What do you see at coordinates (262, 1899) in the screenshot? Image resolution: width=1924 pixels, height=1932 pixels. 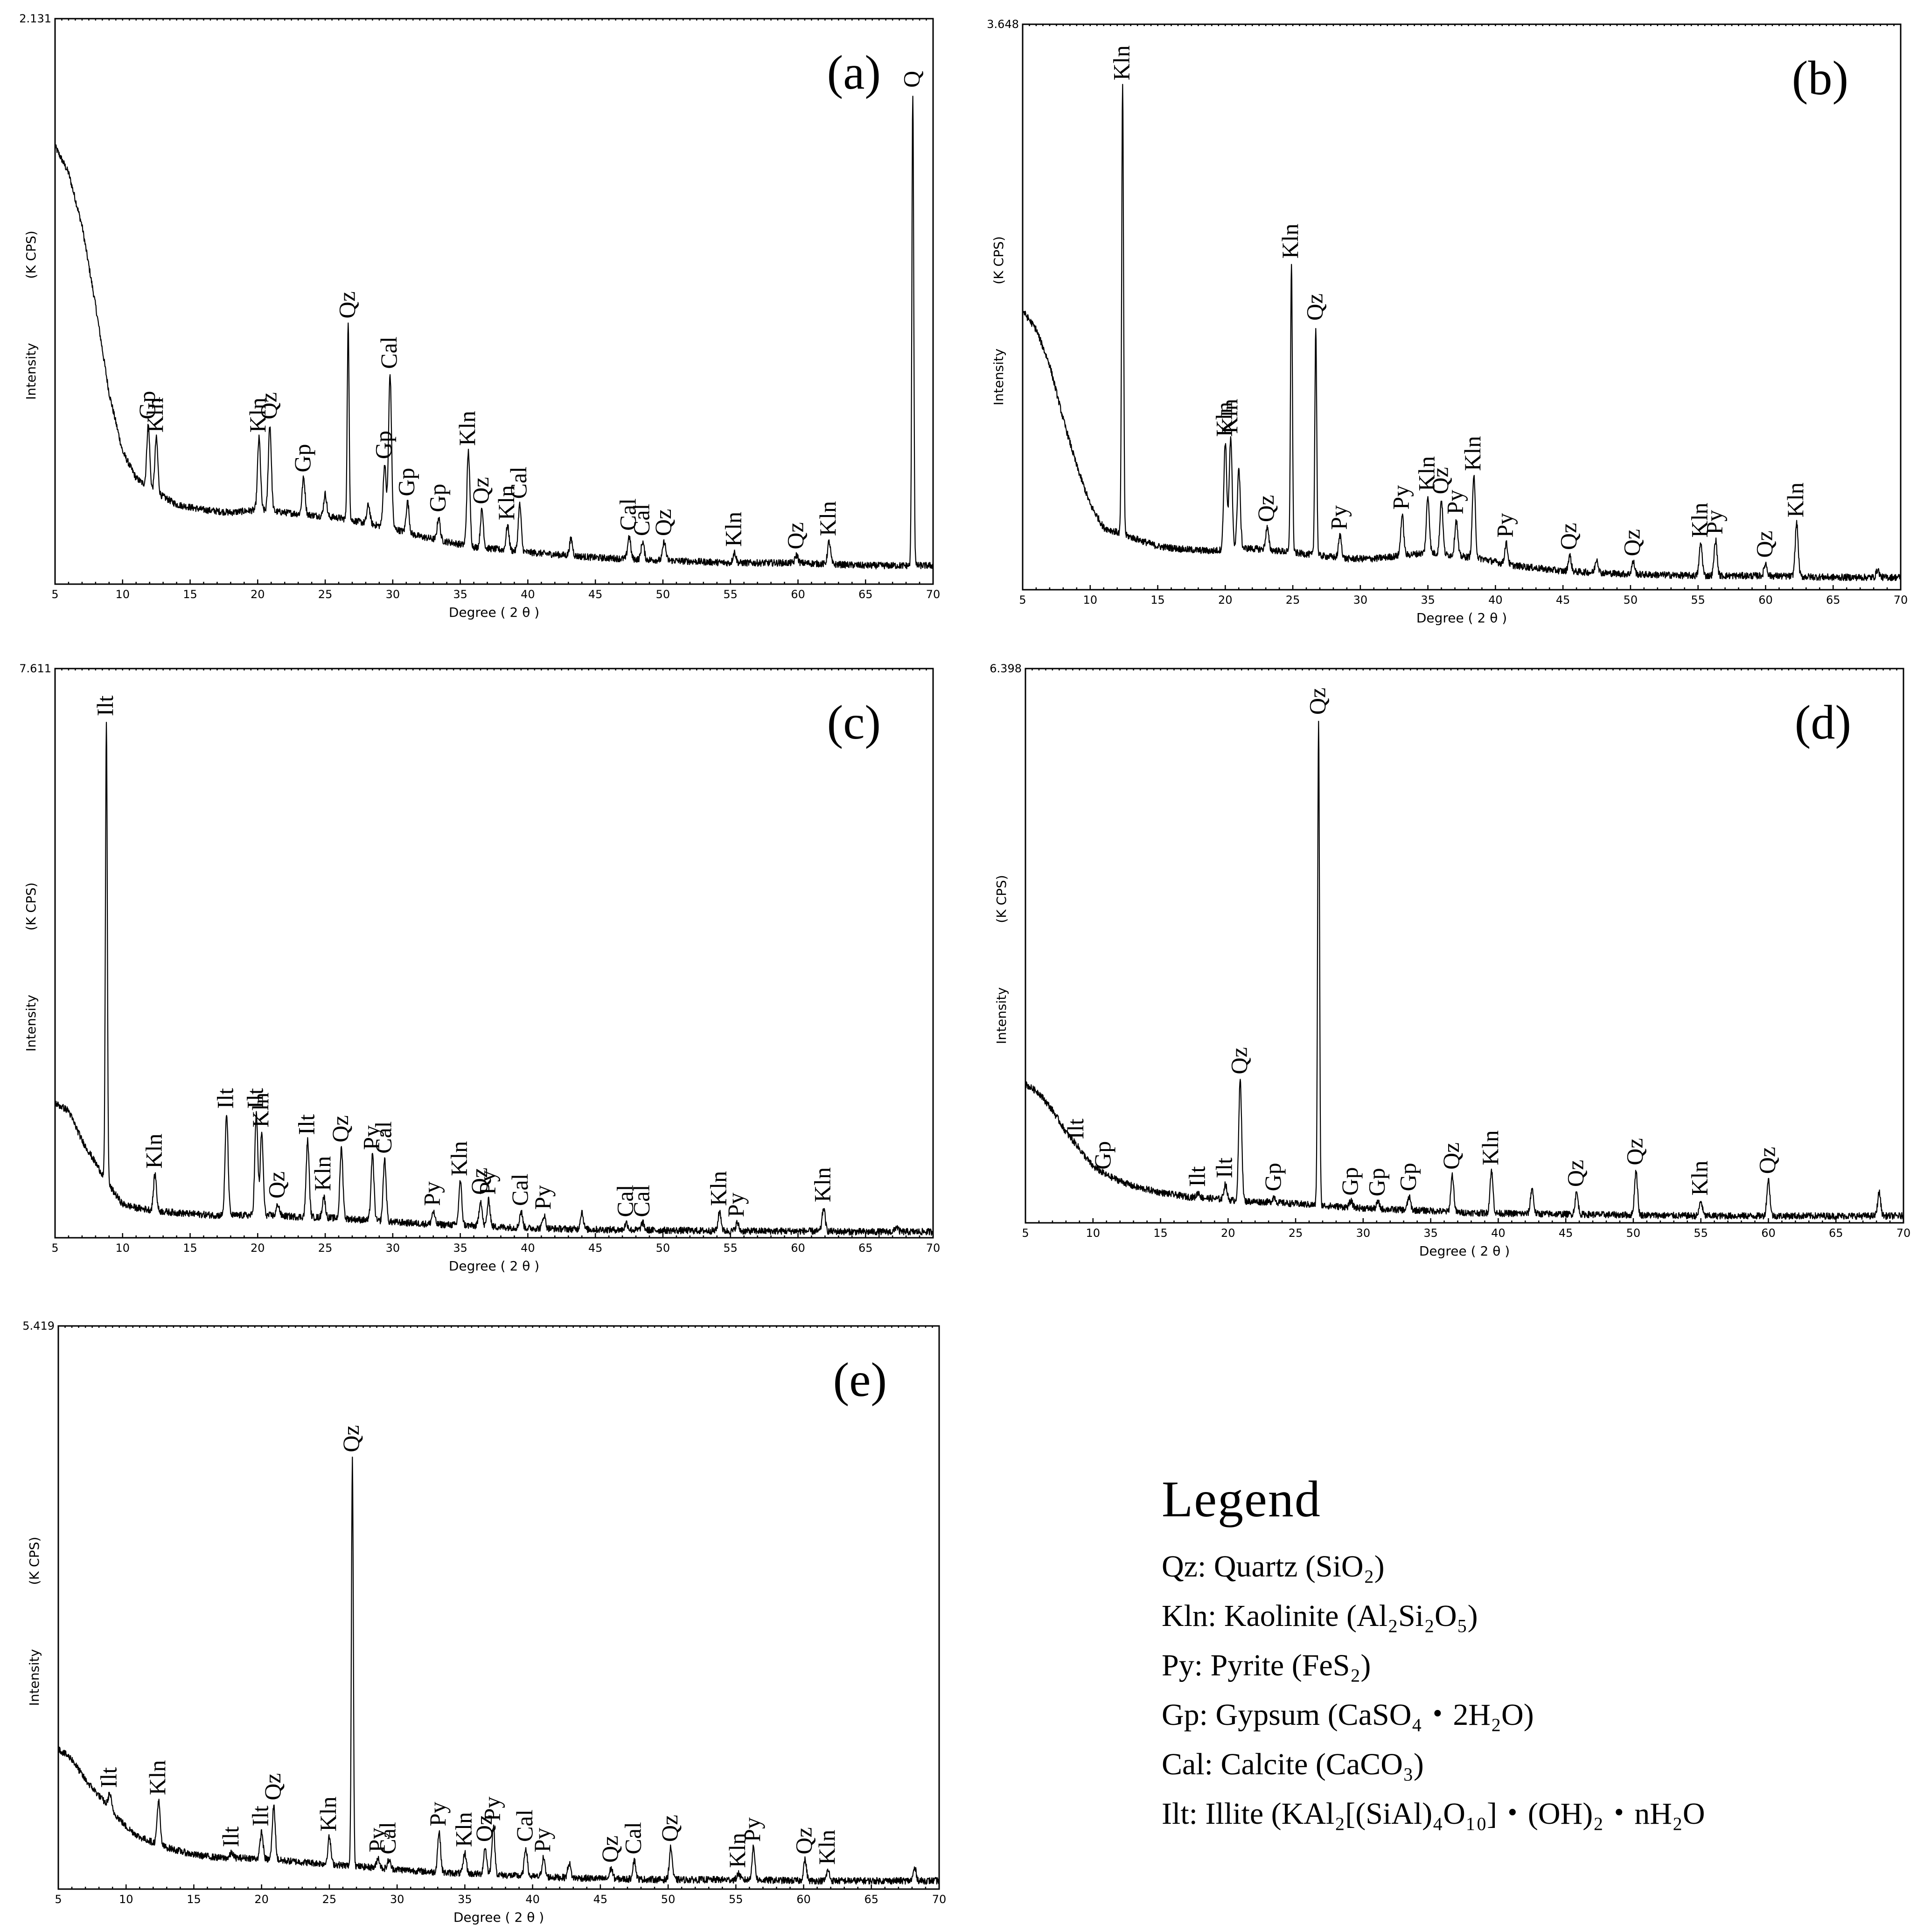 I see `x-tick-label: 20` at bounding box center [262, 1899].